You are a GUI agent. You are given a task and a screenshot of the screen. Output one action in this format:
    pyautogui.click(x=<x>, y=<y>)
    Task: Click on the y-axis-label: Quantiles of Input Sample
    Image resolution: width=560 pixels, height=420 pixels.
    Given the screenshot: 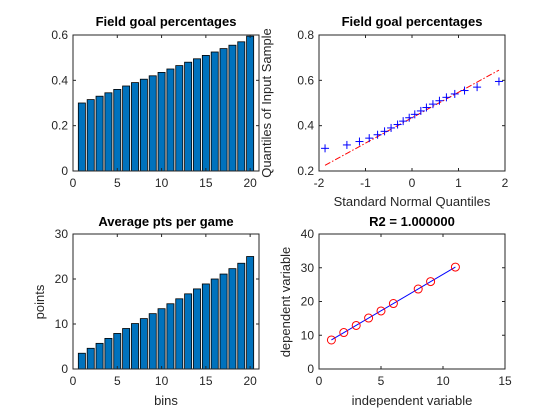 What is the action you would take?
    pyautogui.click(x=266, y=103)
    